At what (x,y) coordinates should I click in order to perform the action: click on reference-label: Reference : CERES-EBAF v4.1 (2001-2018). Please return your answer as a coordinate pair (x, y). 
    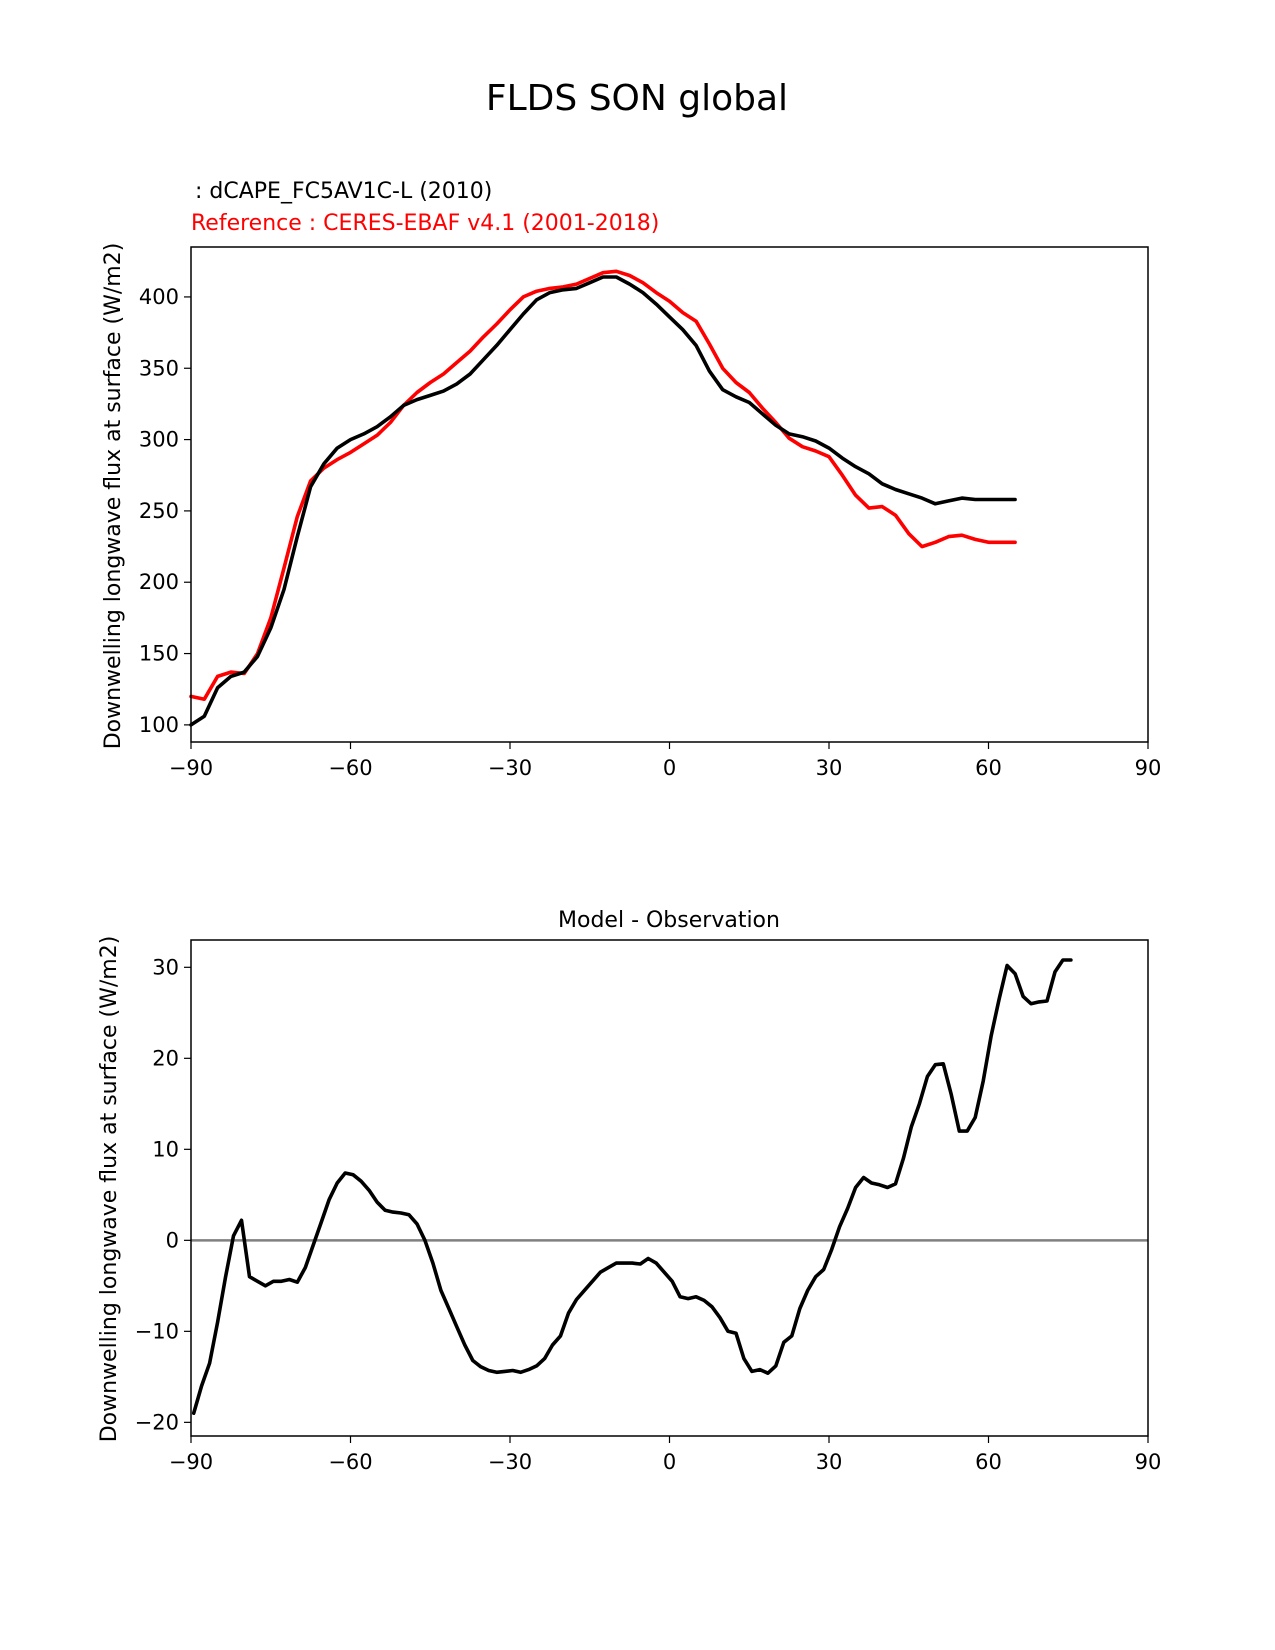
    Looking at the image, I should click on (425, 223).